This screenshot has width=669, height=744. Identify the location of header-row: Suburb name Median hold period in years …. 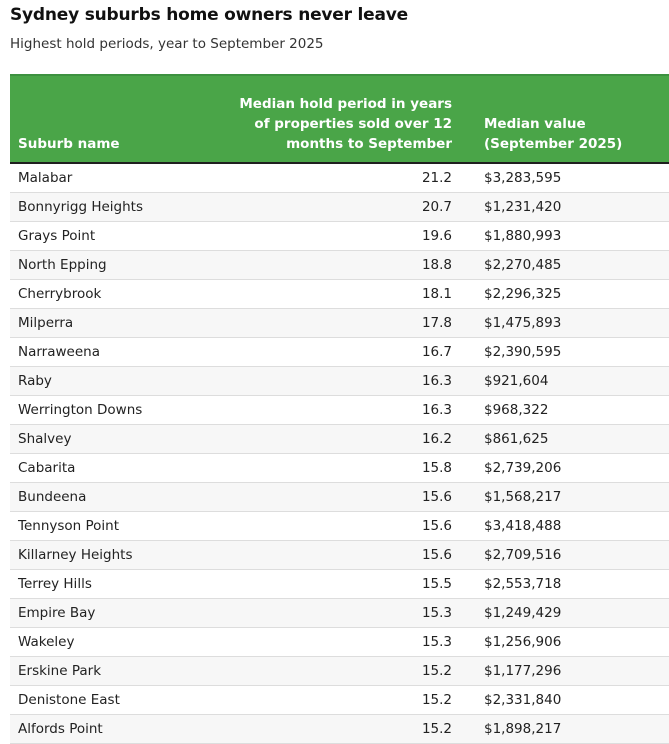
(339, 119).